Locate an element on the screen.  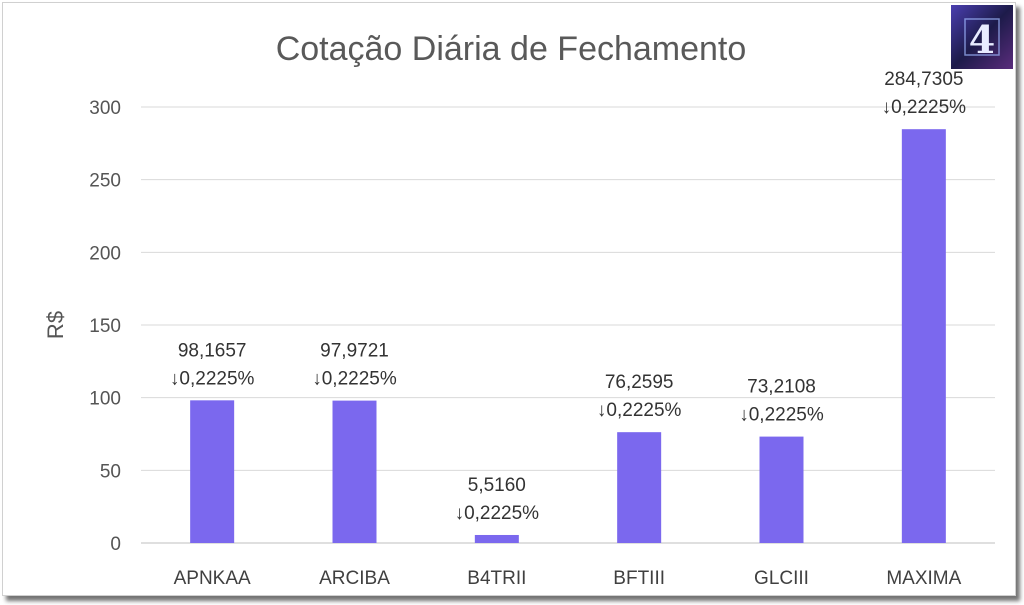
y-tick-label: 300 is located at coordinates (105, 108).